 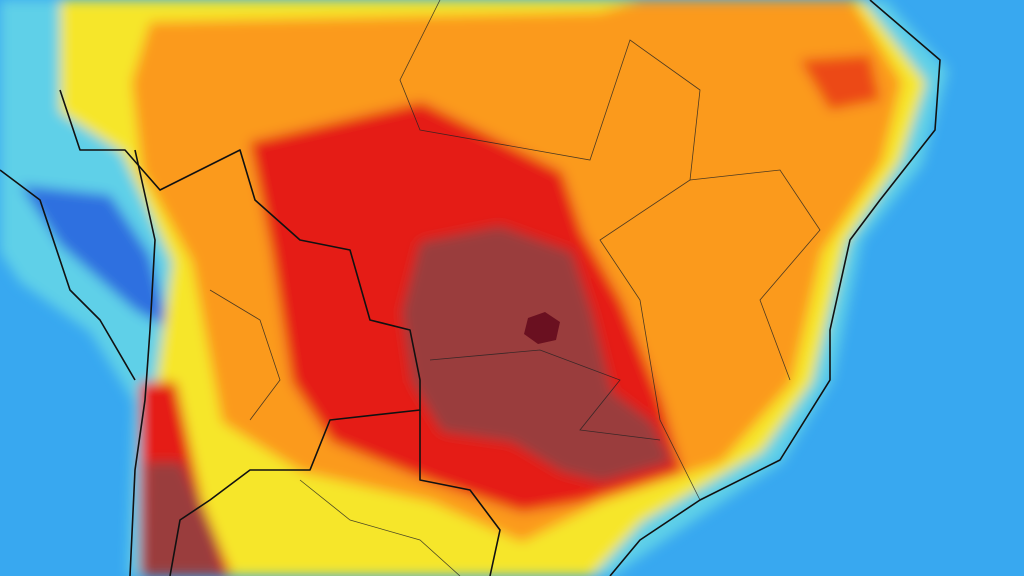 I want to click on band-brown, so click(x=537, y=354).